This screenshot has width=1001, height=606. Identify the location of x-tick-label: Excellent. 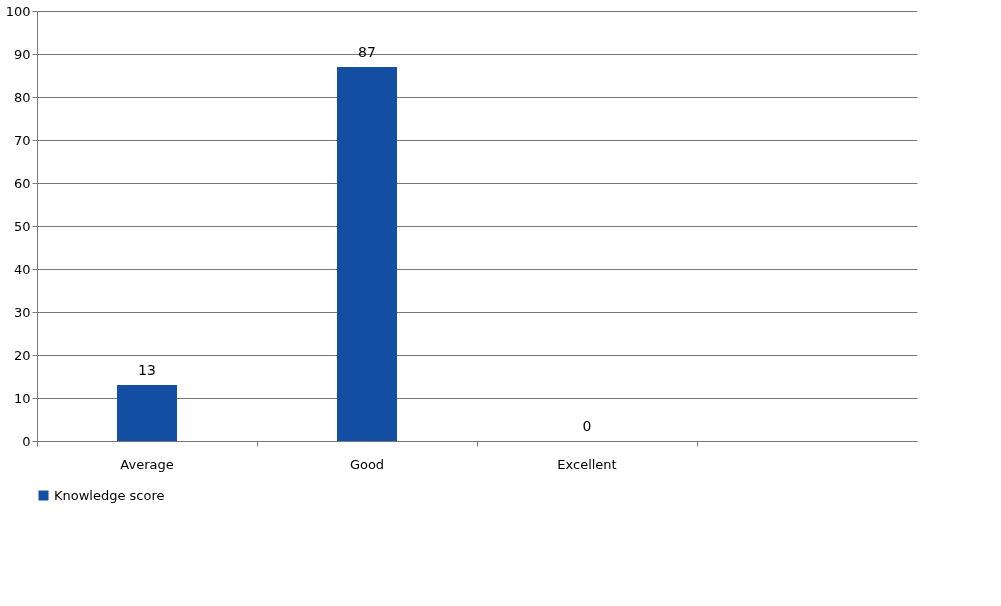
(587, 464).